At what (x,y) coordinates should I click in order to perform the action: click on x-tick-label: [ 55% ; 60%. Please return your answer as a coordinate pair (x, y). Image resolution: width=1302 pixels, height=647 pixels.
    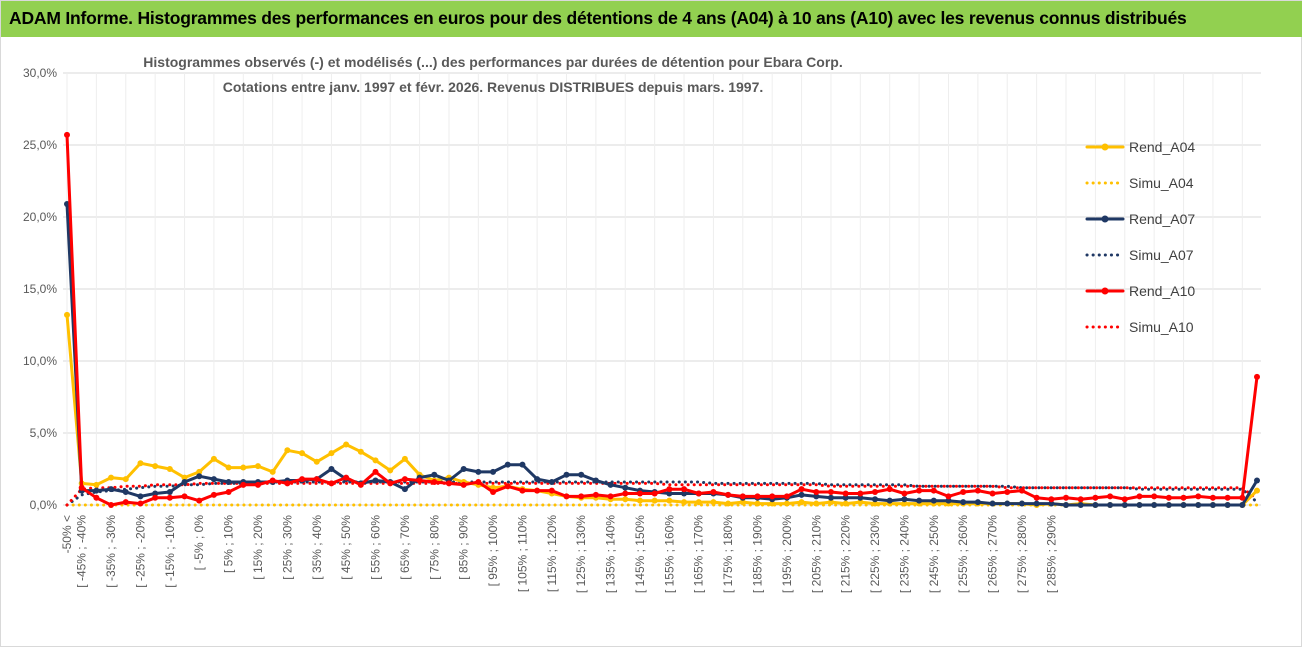
    Looking at the image, I should click on (376, 547).